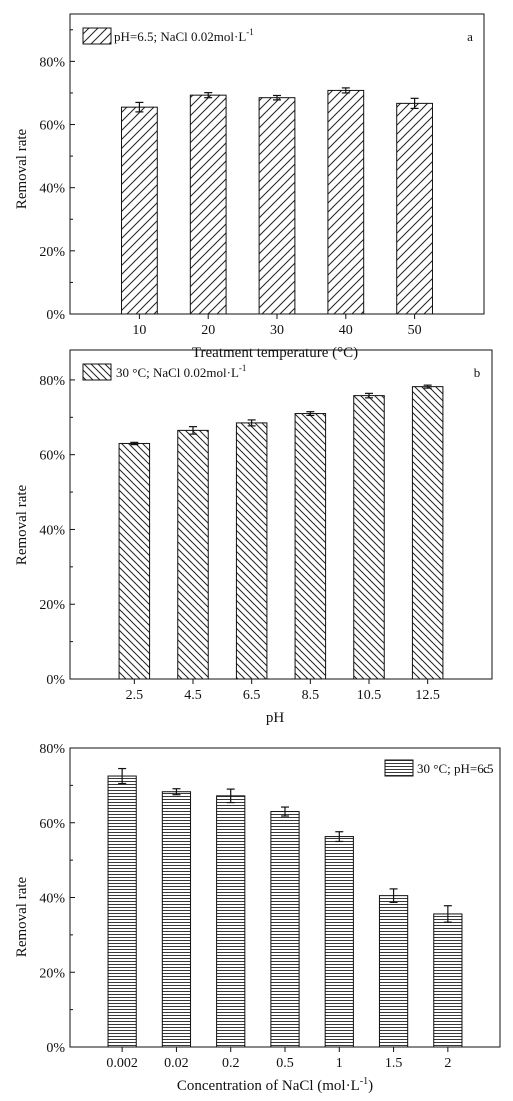 The height and width of the screenshot is (1101, 513). What do you see at coordinates (275, 1085) in the screenshot?
I see `x-axis-label: Concentration of NaCl (mol·L-1)` at bounding box center [275, 1085].